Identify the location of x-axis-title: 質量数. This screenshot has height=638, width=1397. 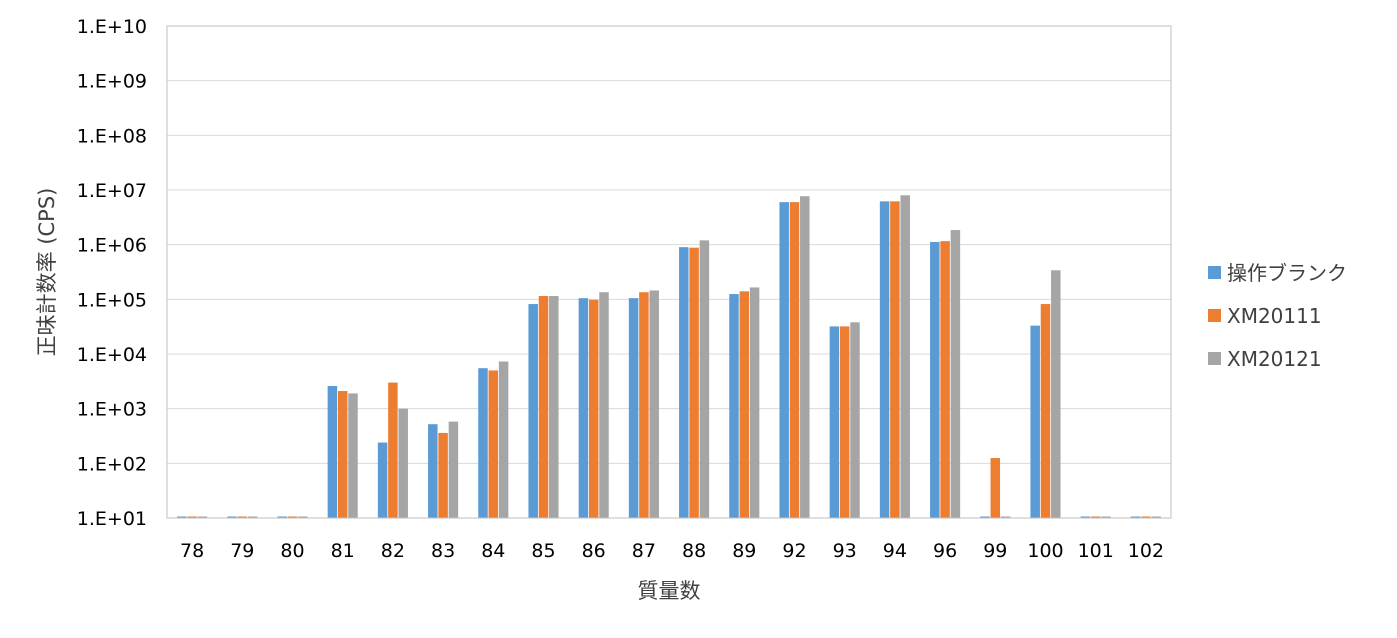
(669, 591).